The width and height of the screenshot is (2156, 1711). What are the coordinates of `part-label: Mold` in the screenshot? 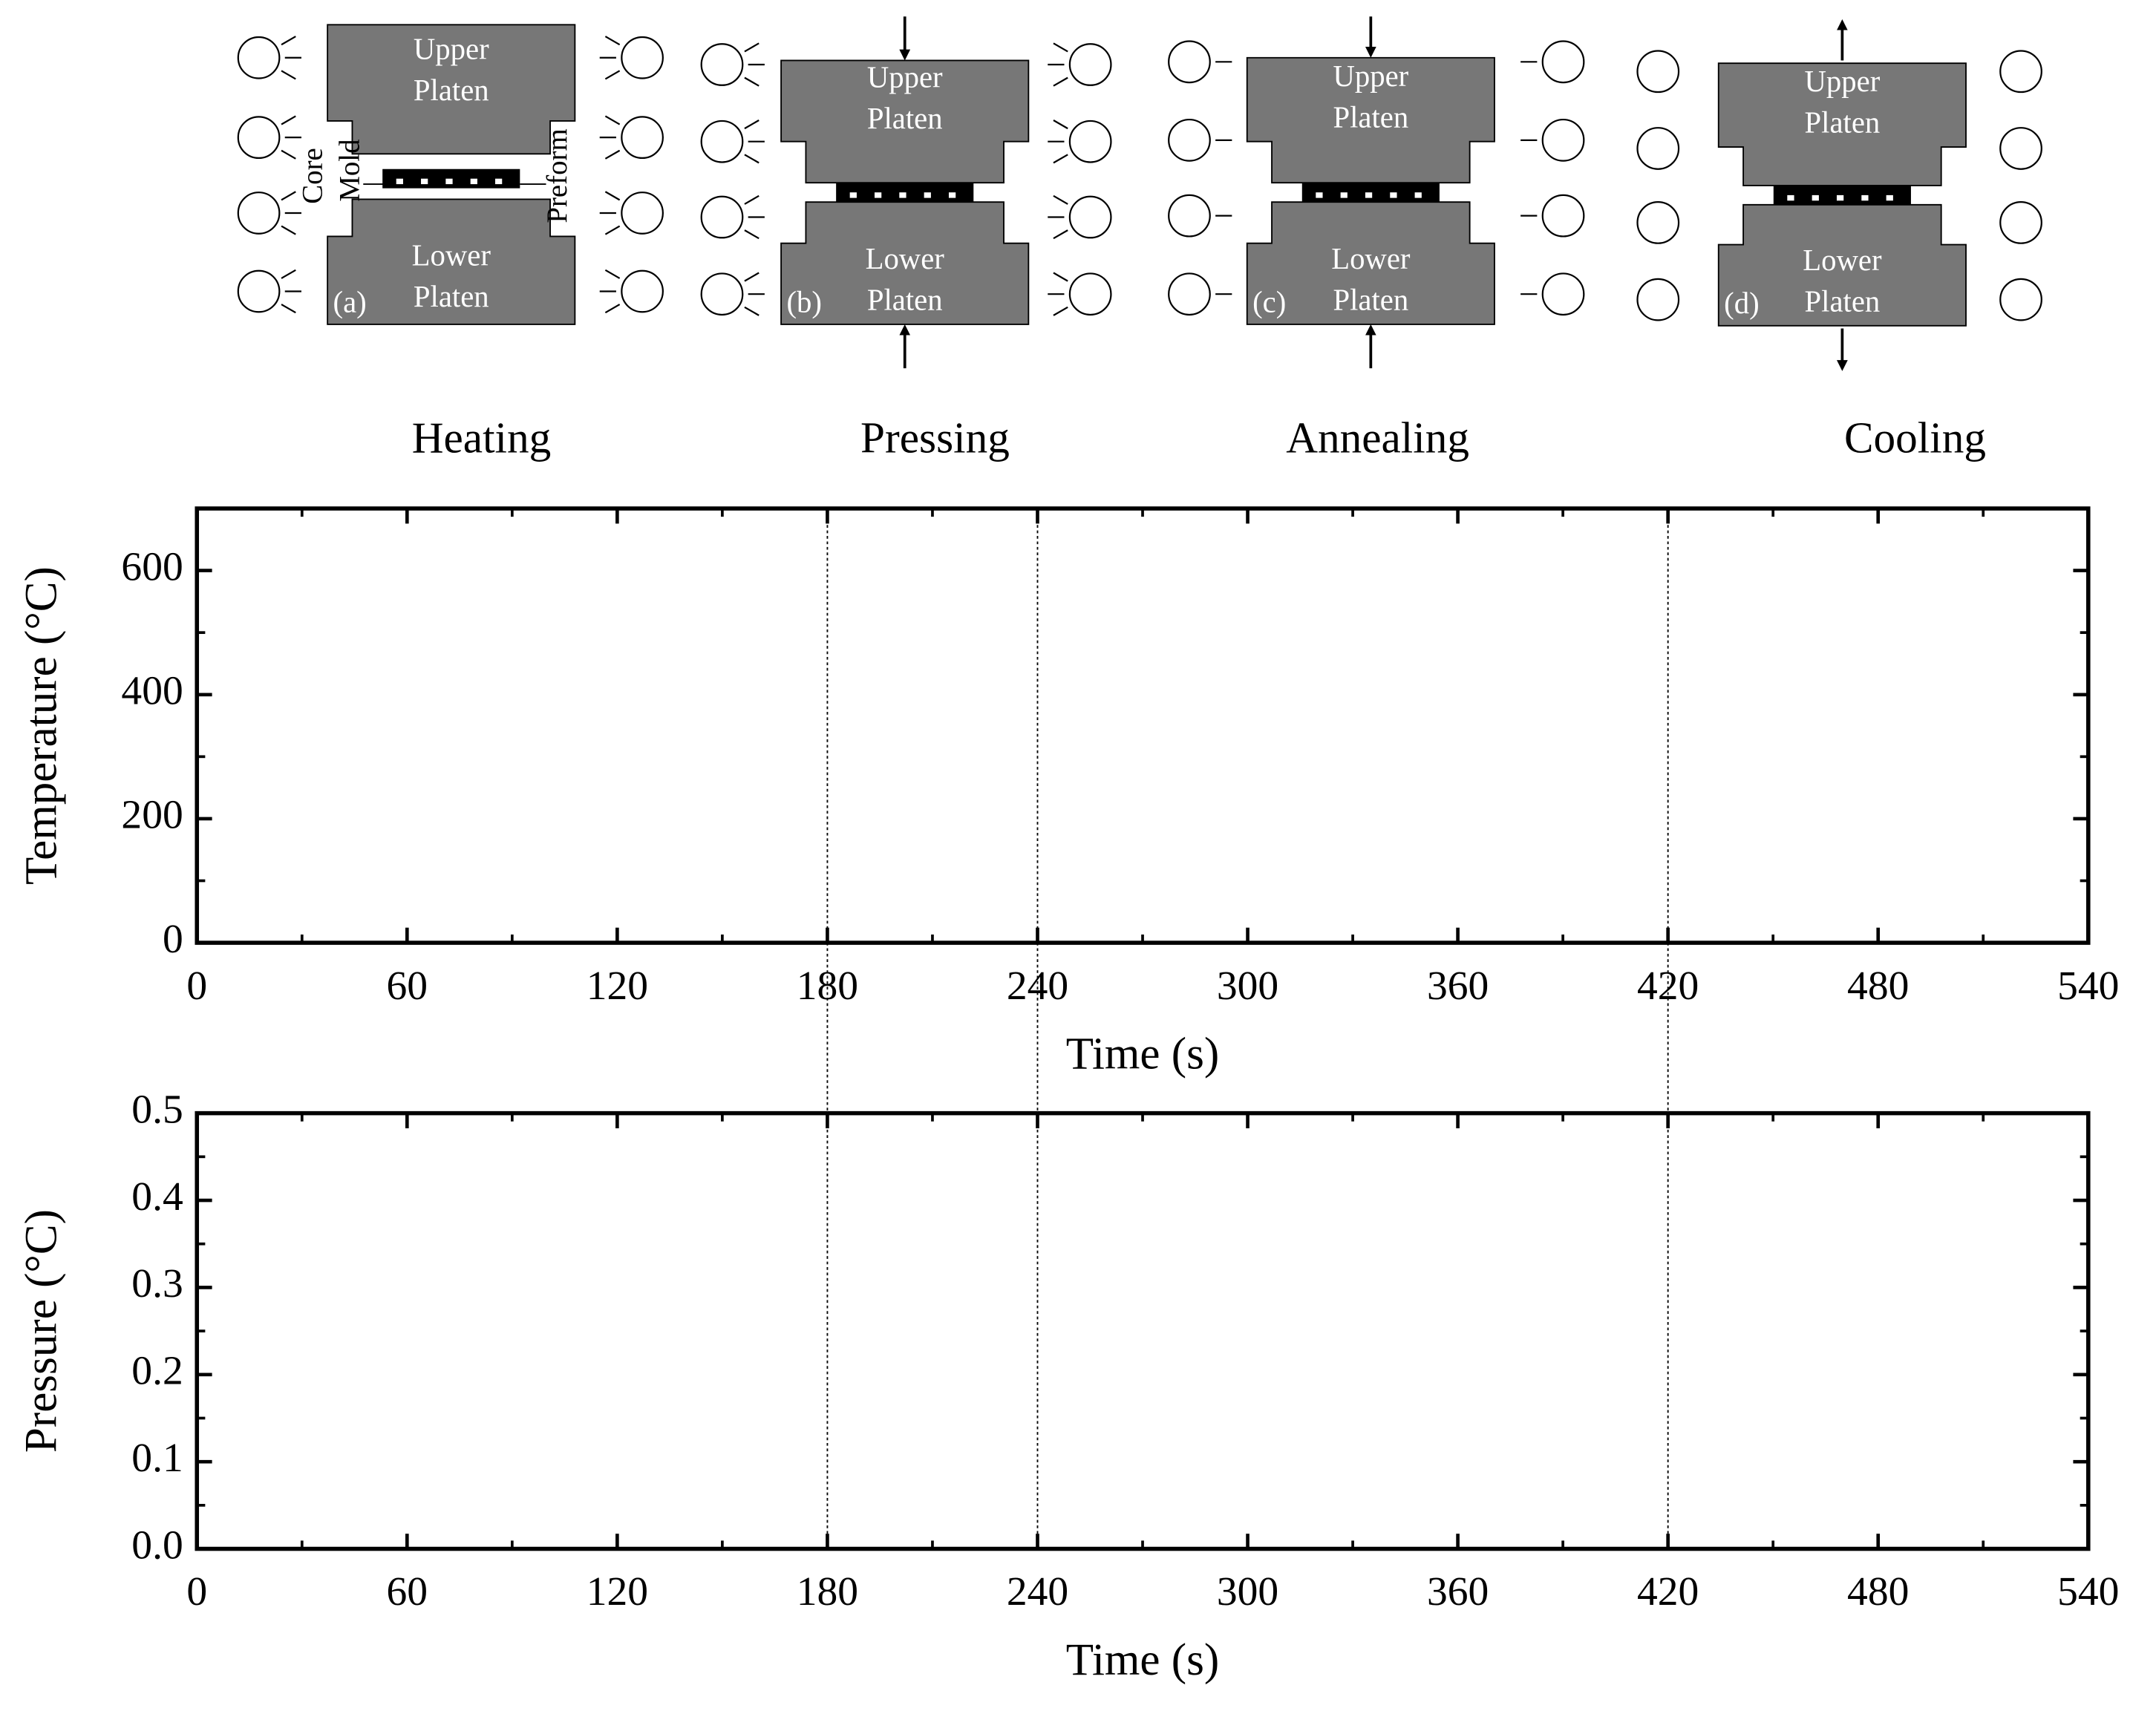 It's located at (349, 170).